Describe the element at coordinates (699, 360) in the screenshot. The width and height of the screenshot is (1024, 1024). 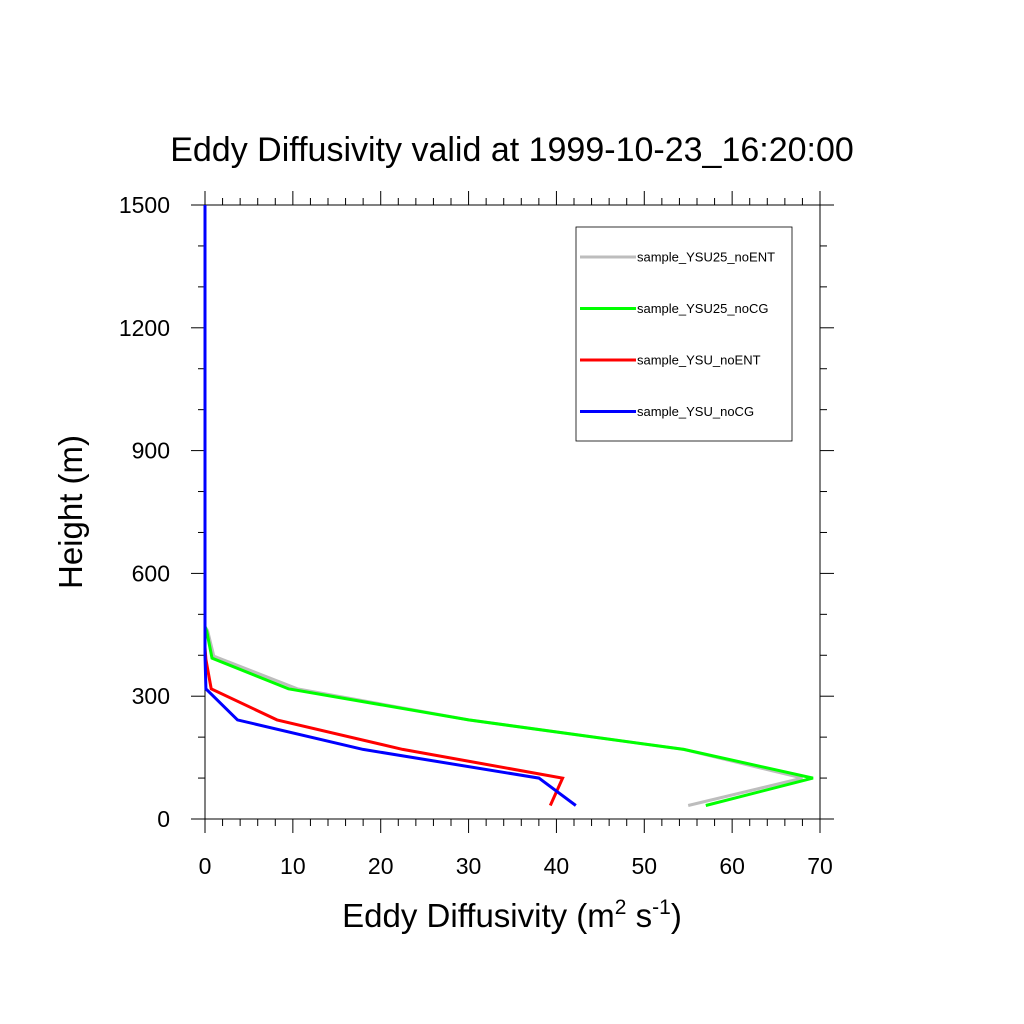
I see `legend-label: sample_YSU_noENT` at that location.